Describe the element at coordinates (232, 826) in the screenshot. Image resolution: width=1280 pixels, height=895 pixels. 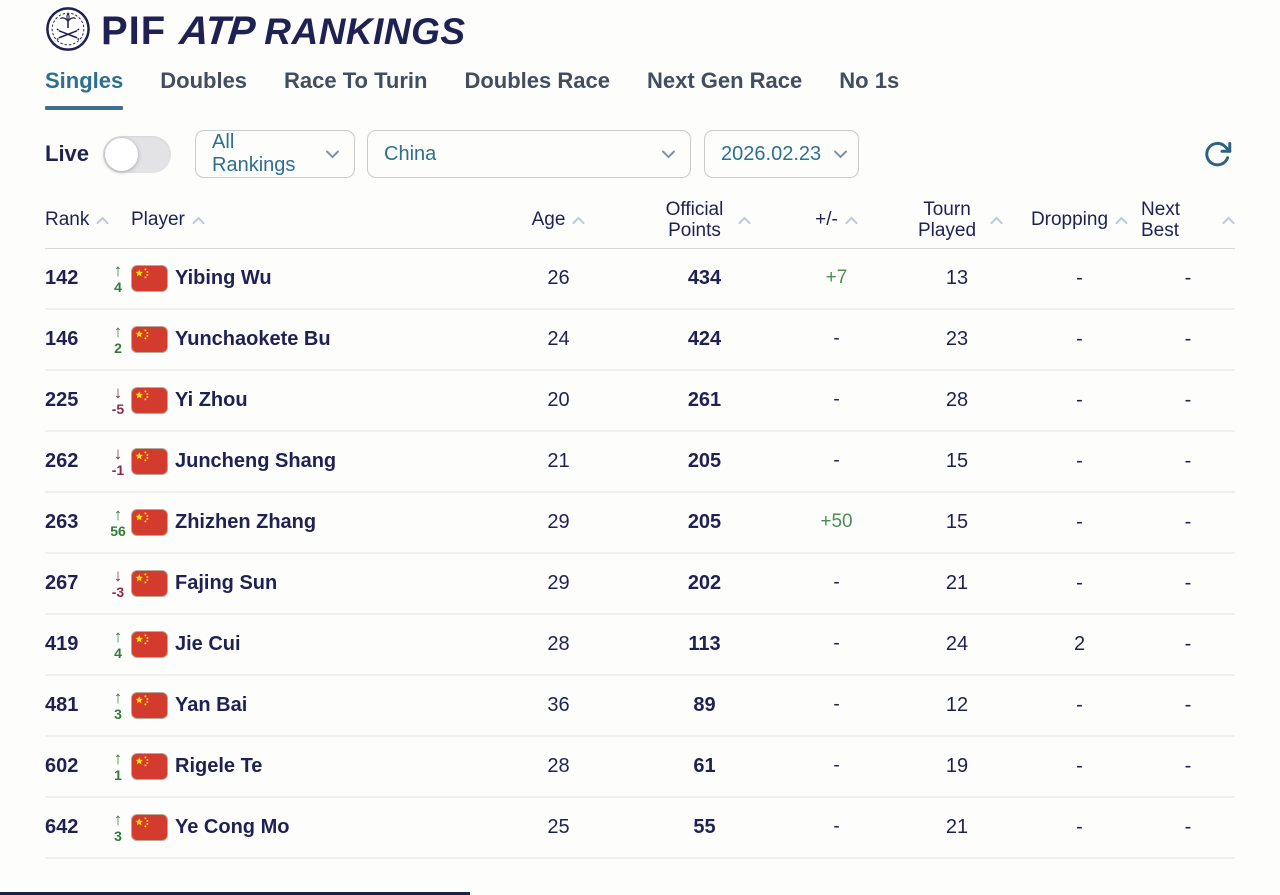
I see `player-name: Ye Cong Mo` at that location.